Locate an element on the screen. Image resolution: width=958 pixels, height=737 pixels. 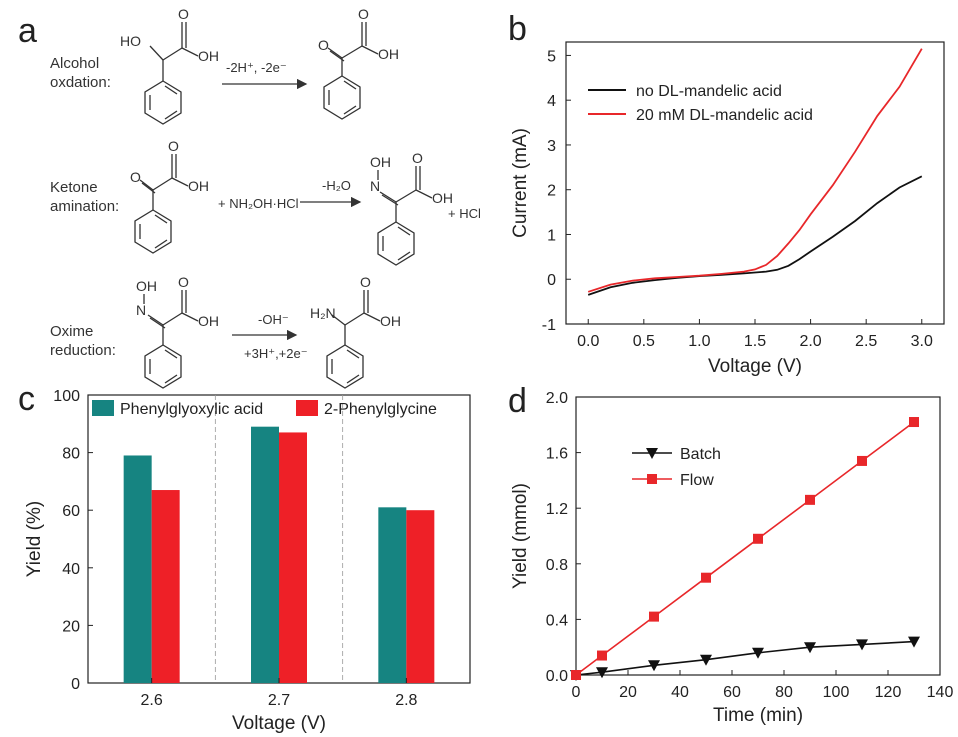
y-tick-label: 1 is located at coordinates (551, 235).